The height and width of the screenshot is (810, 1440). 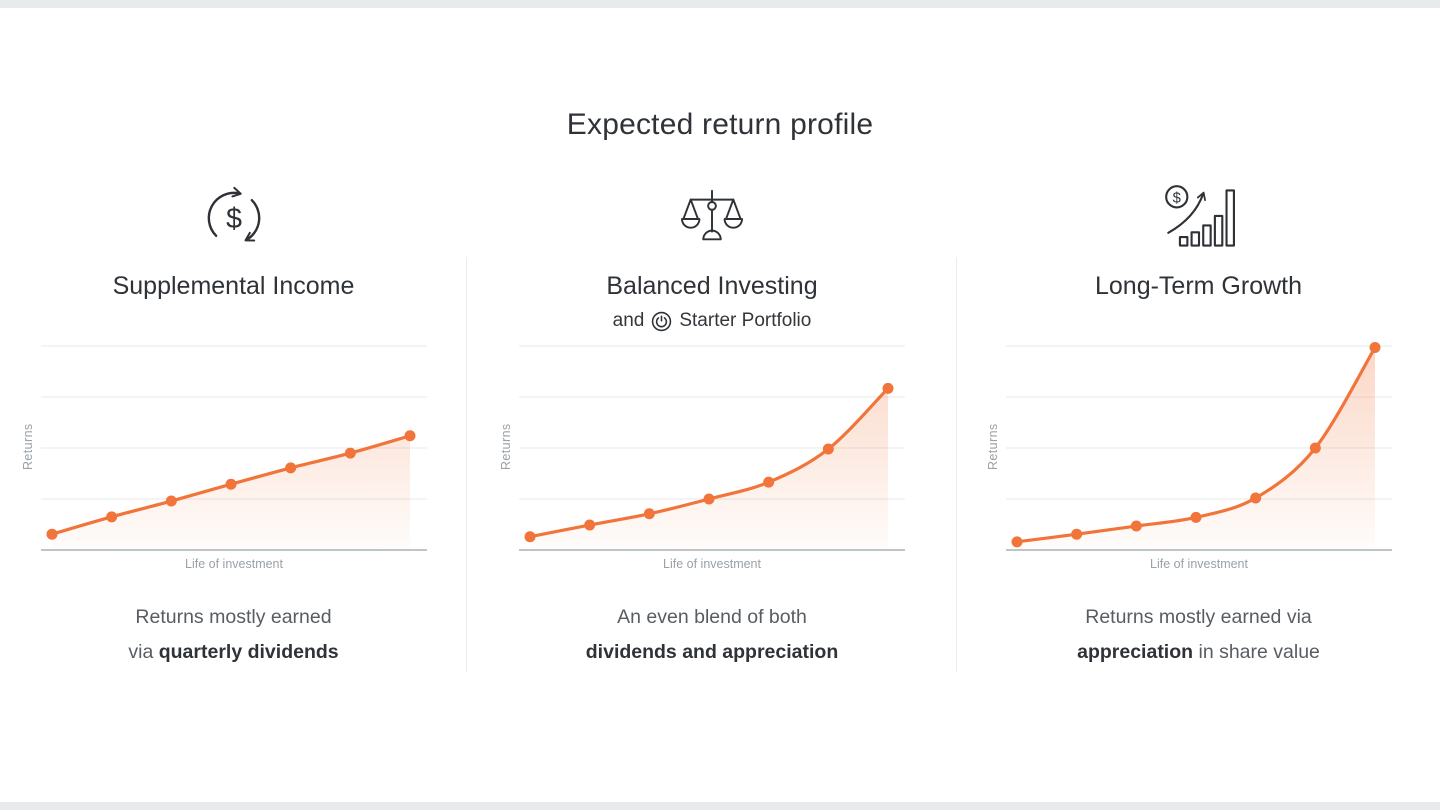 I want to click on caption-line1: Returns mostly earned via, so click(x=1198, y=617).